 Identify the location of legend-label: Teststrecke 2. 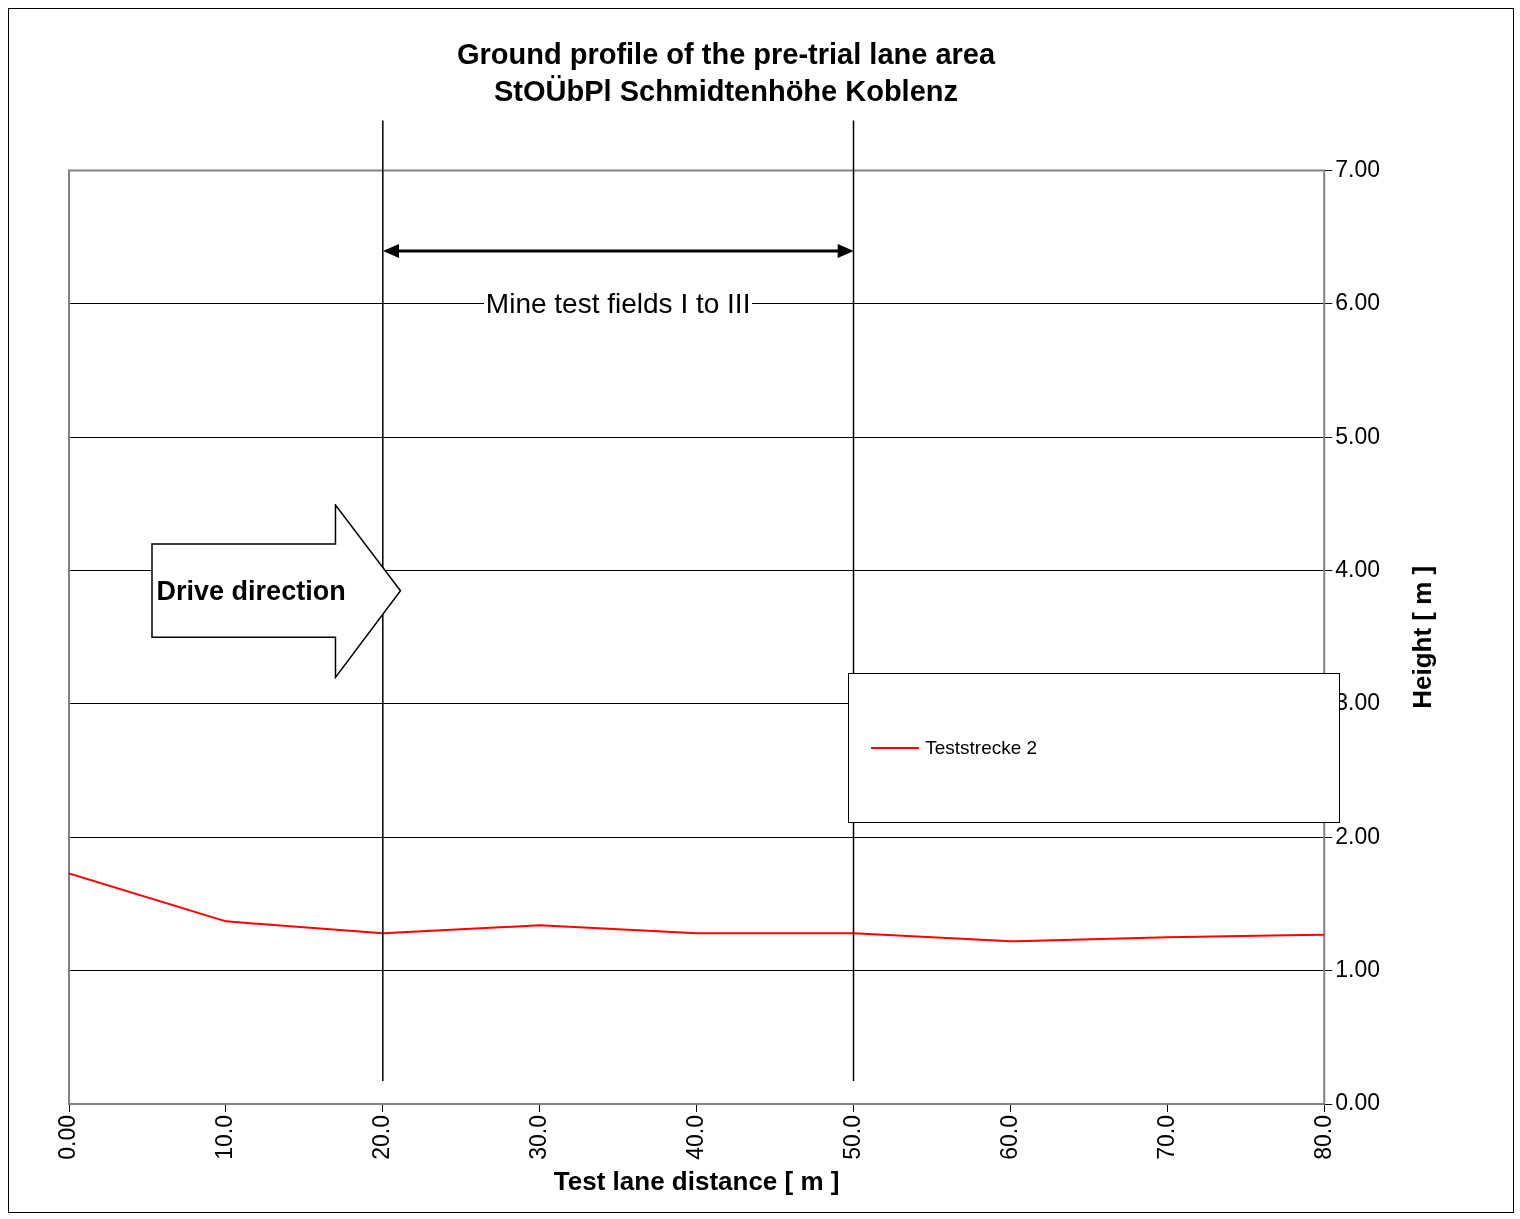
(981, 748).